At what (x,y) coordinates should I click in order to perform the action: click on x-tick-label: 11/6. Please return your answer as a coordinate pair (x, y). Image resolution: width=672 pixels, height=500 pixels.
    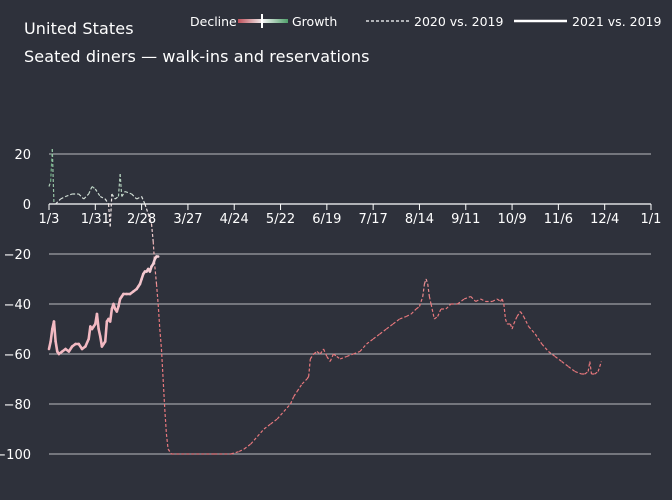
    Looking at the image, I should click on (558, 219).